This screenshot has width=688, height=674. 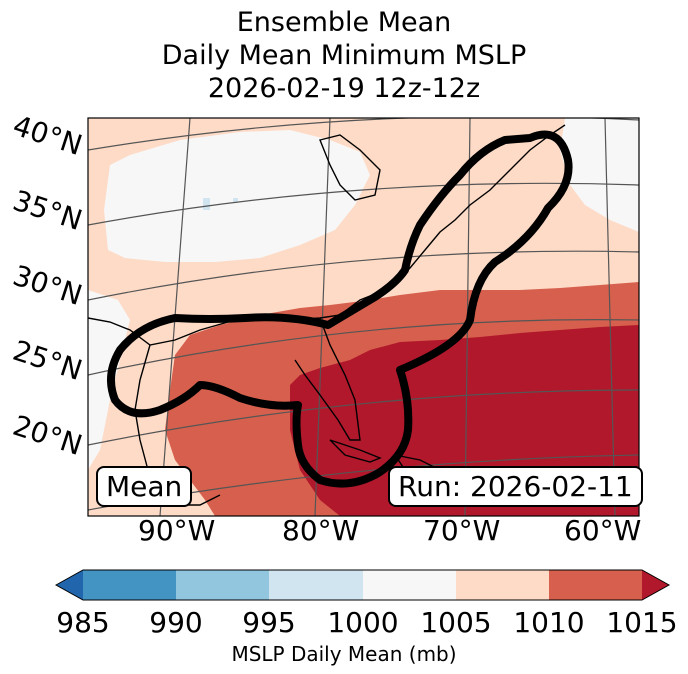 I want to click on lon-label-90w: 90°W, so click(x=177, y=530).